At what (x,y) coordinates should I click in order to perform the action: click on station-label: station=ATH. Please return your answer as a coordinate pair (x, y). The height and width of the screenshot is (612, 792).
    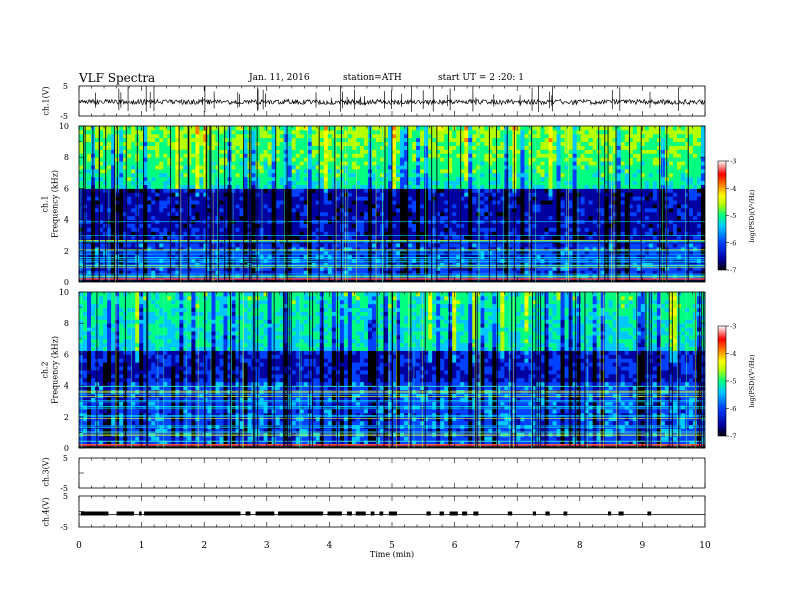
    Looking at the image, I should click on (372, 78).